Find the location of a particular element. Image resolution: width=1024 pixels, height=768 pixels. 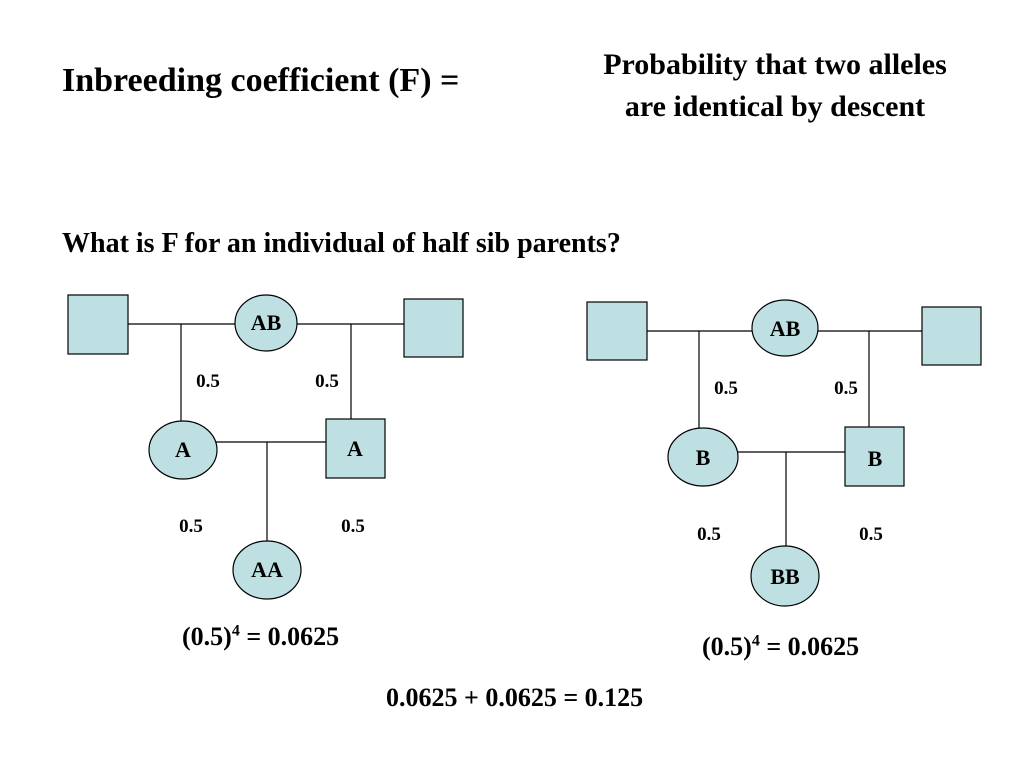

left-prob-lower-right: 0.5 is located at coordinates (353, 526).